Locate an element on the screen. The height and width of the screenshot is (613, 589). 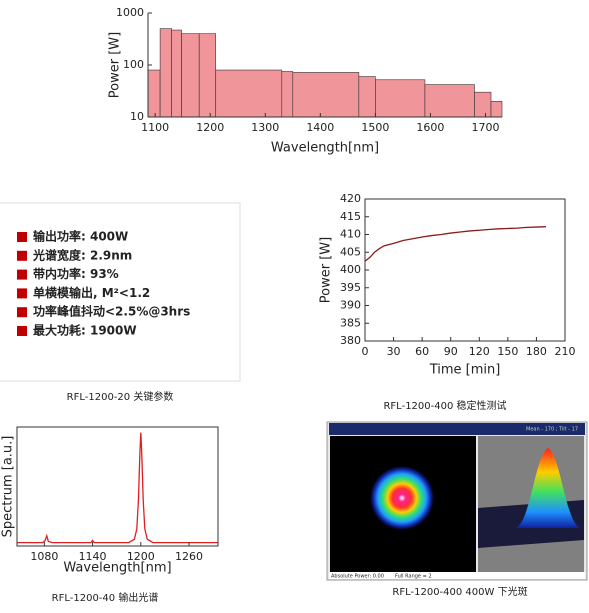
parameter: 功率峰值抖动<2.5%@3hrs is located at coordinates (111, 311).